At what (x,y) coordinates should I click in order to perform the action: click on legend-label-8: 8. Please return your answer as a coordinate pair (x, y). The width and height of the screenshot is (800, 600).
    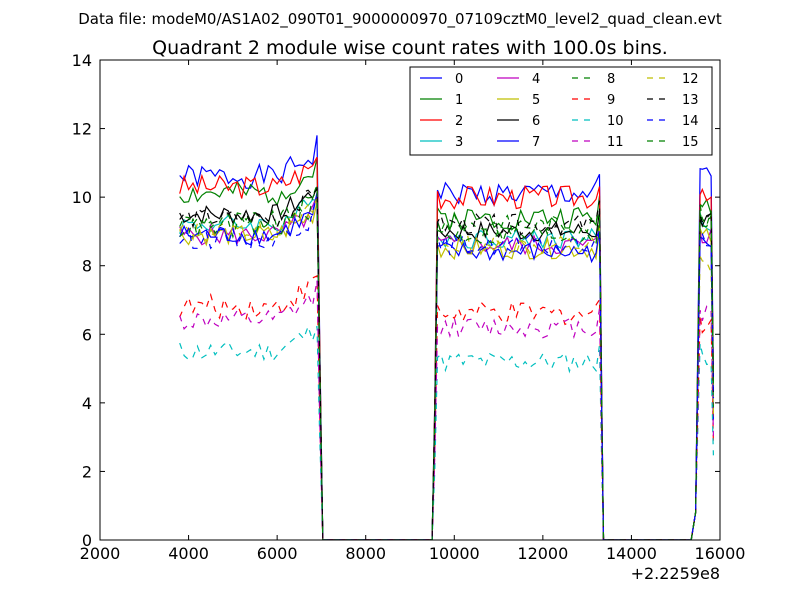
    Looking at the image, I should click on (611, 79).